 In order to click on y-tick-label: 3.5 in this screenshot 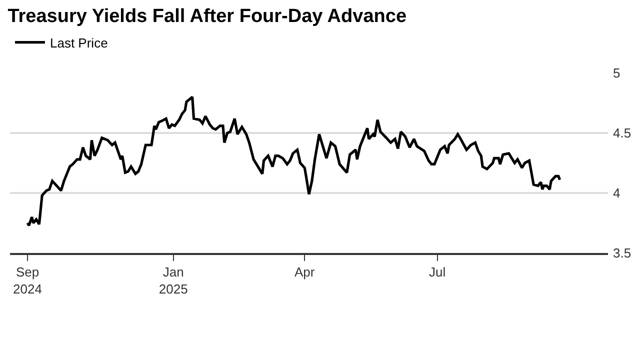, I will do `click(622, 253)`.